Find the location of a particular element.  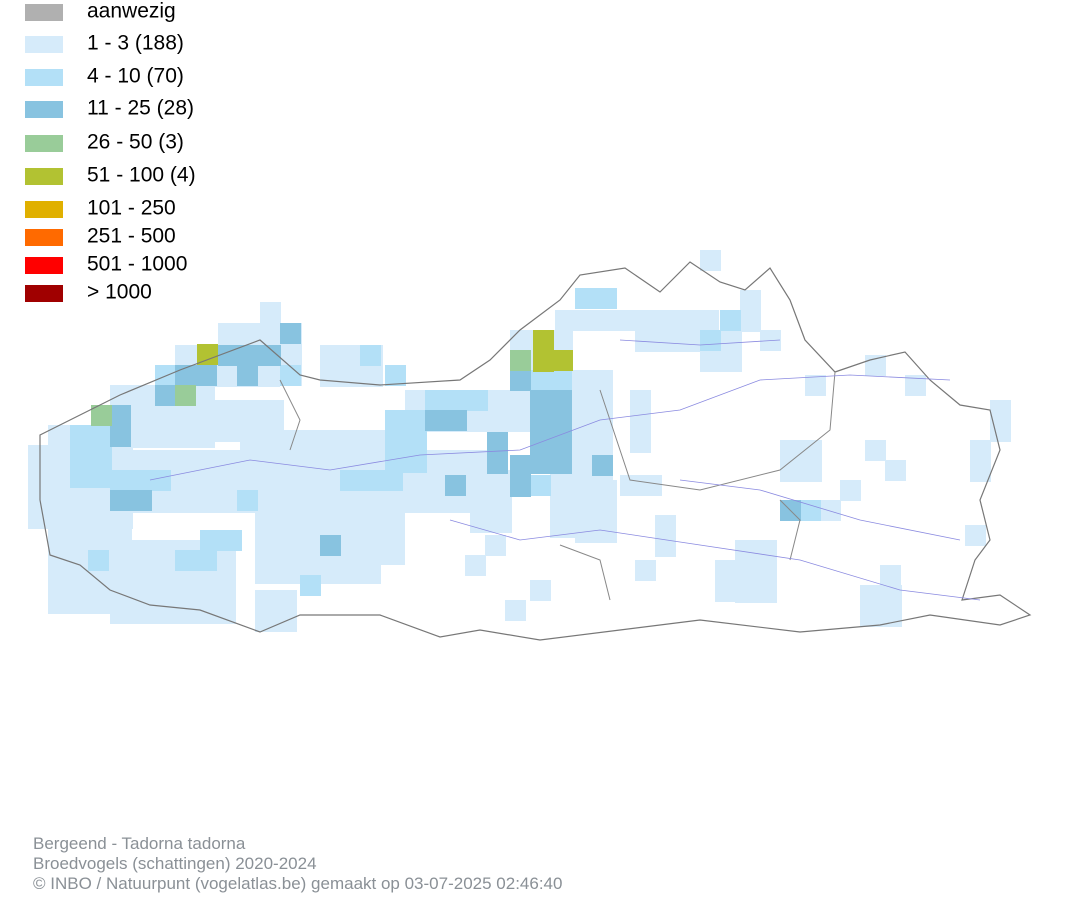

legend-label: 251 - 500 is located at coordinates (131, 236).